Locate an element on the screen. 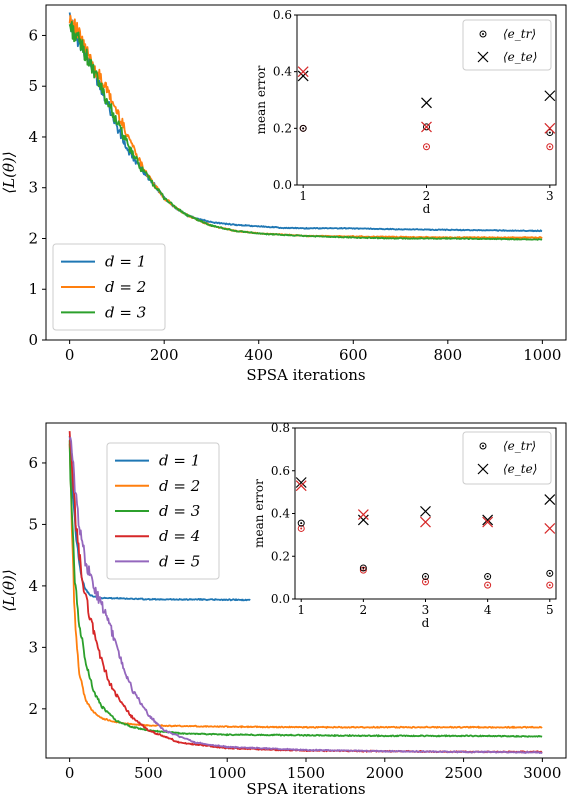 The image size is (568, 802). chart-2-xtick-label-3: 1500 is located at coordinates (306, 773).